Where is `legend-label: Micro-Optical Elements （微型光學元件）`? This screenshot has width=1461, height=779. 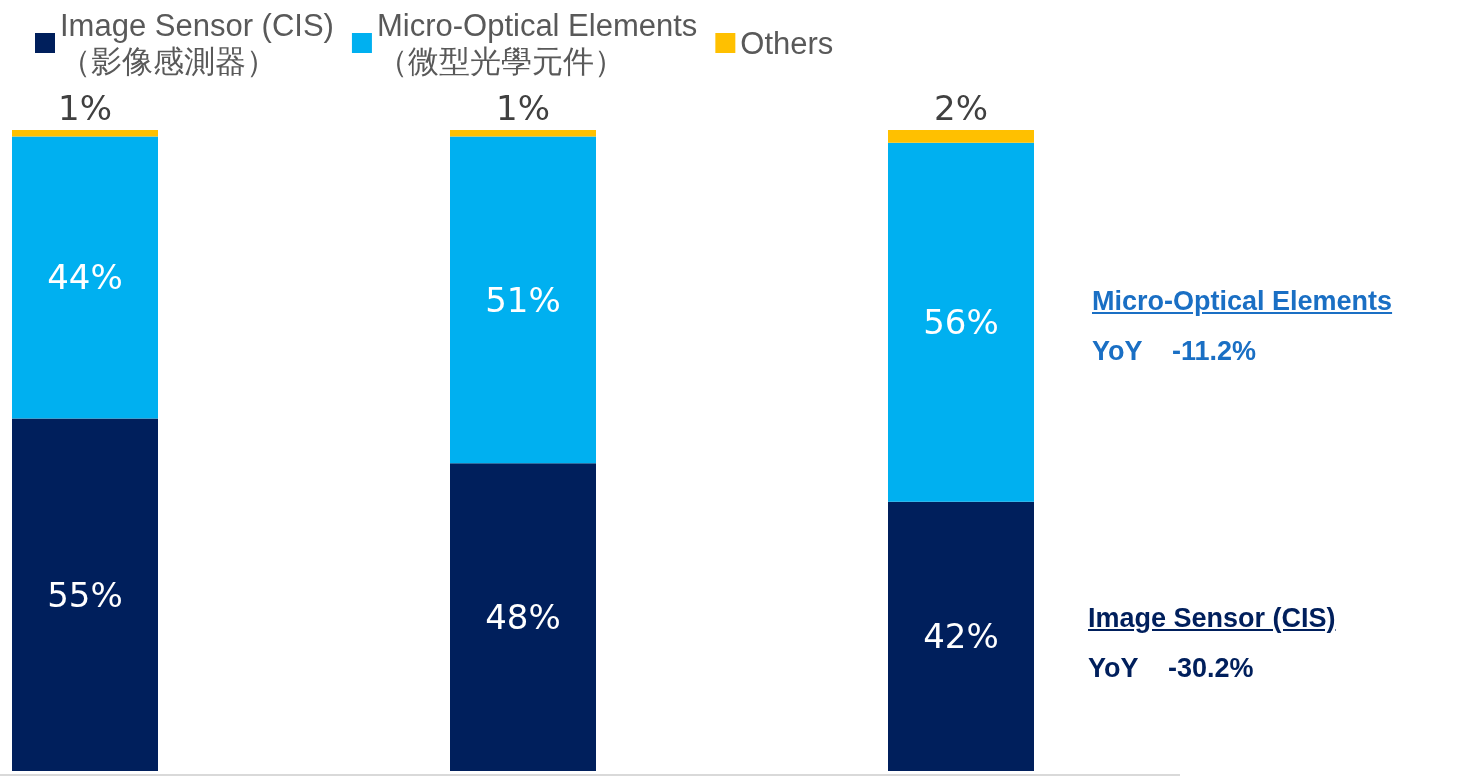 legend-label: Micro-Optical Elements （微型光學元件） is located at coordinates (537, 43).